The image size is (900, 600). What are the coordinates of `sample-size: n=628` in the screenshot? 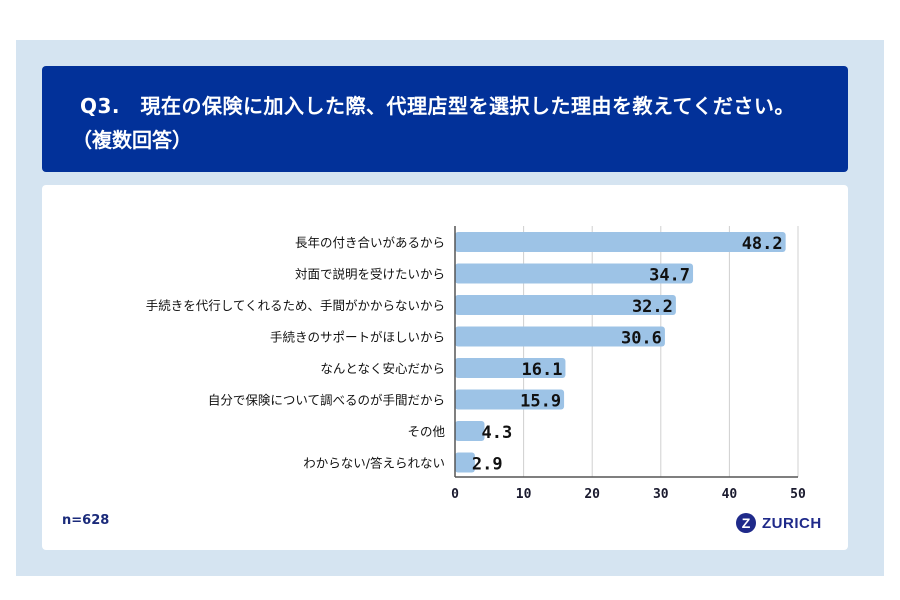 It's located at (86, 520).